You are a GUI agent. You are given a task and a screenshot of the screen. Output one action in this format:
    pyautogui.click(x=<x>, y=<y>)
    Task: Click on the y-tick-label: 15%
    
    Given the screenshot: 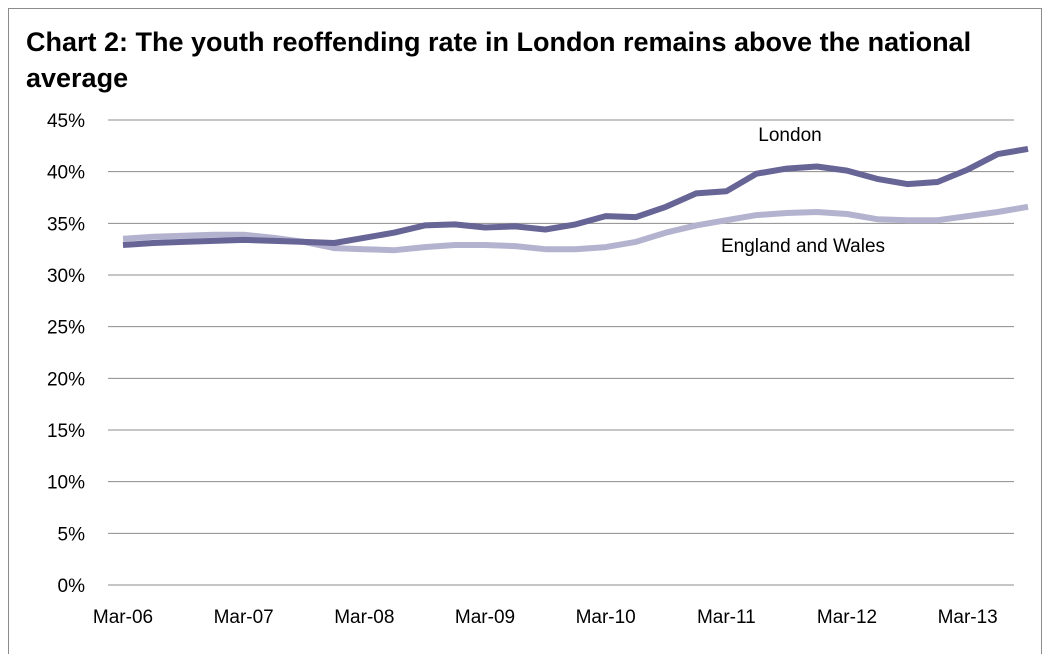 What is the action you would take?
    pyautogui.click(x=66, y=431)
    